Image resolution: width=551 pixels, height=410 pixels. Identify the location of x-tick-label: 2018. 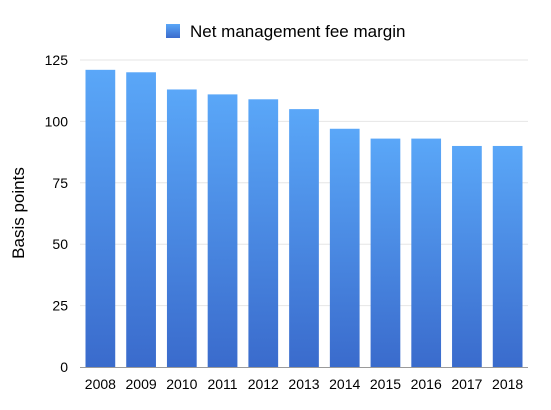
(507, 384).